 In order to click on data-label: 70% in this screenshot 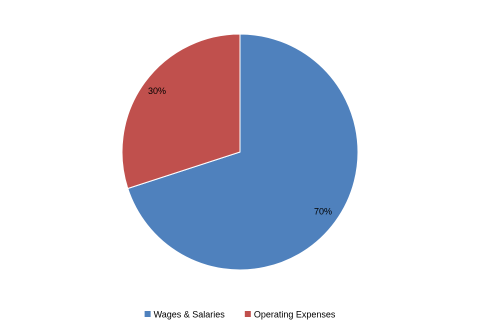, I will do `click(323, 212)`.